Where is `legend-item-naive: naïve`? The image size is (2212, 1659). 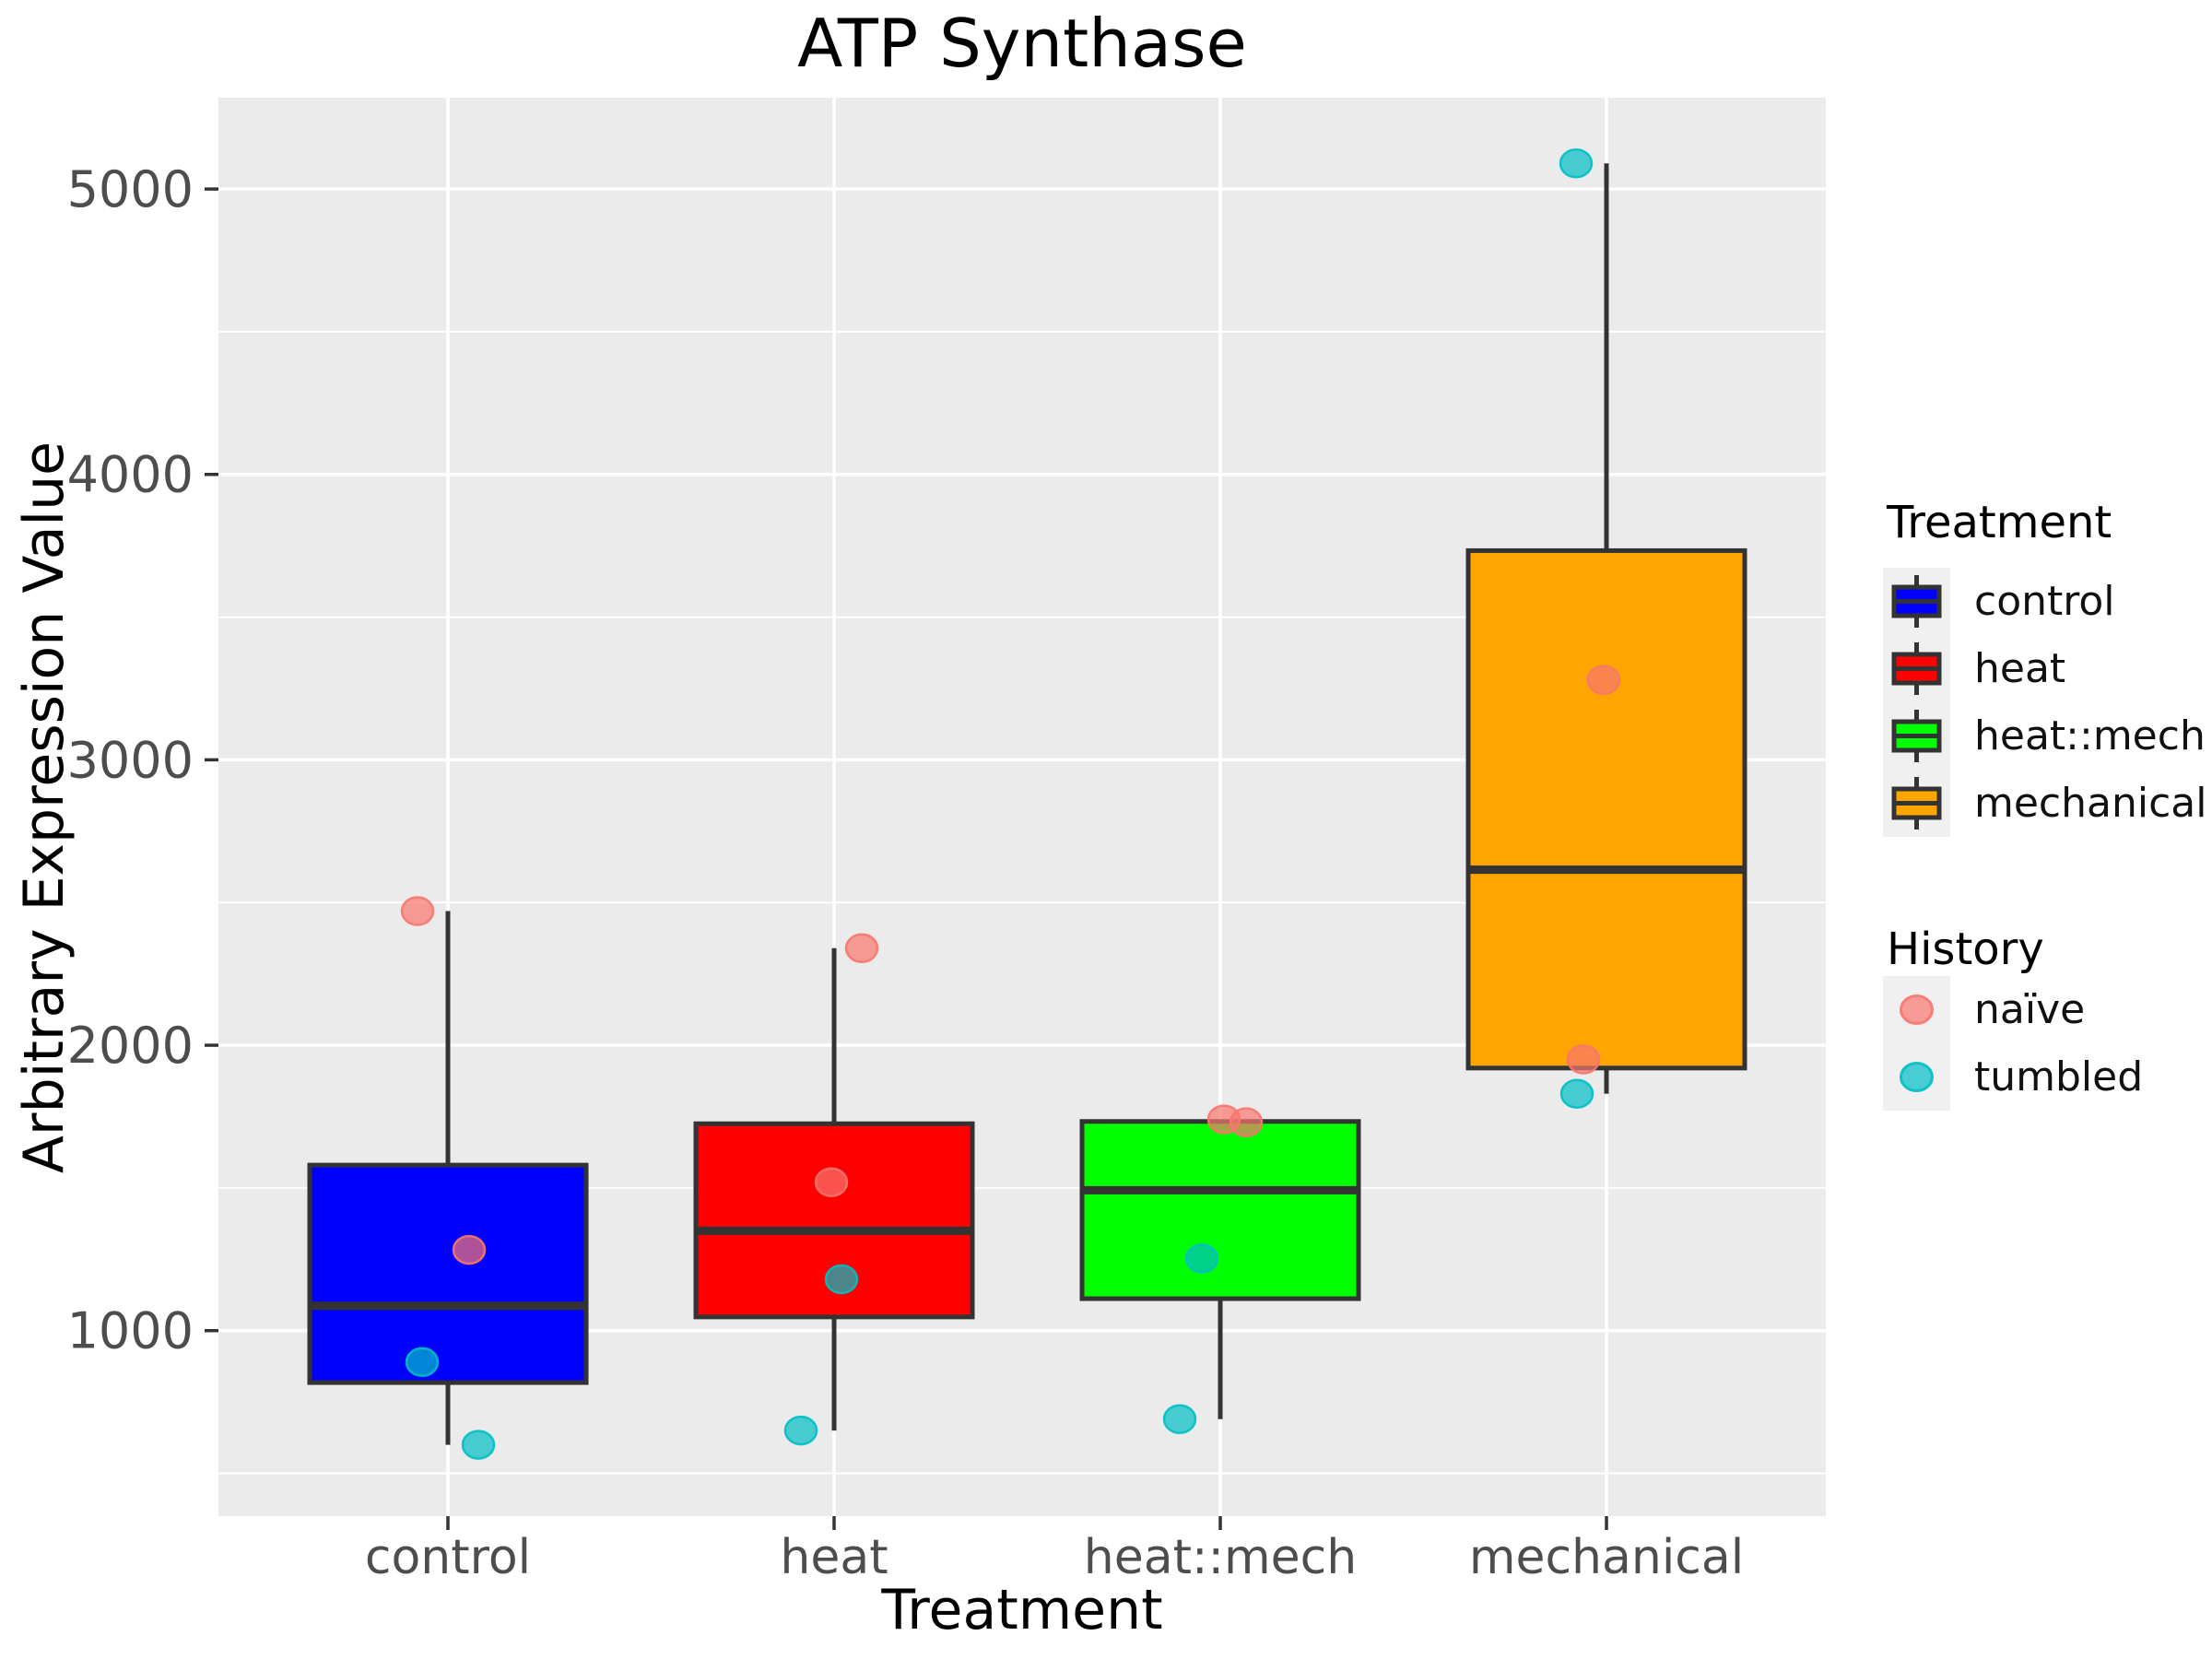 legend-item-naive: naïve is located at coordinates (2047, 1009).